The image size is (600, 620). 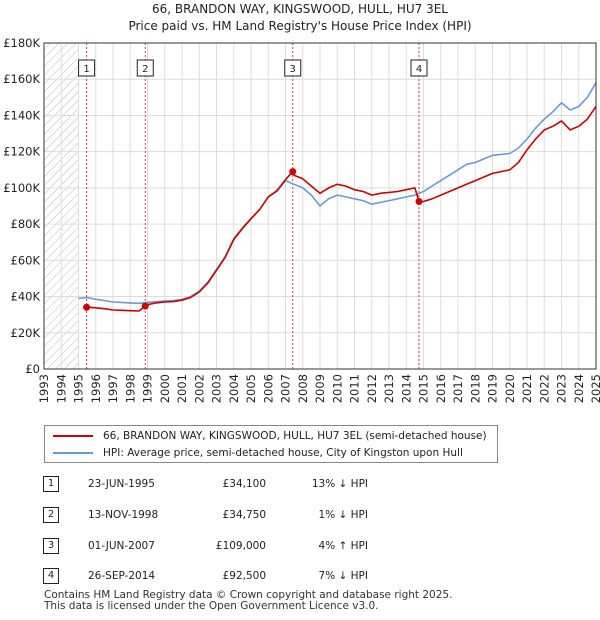 What do you see at coordinates (244, 484) in the screenshot?
I see `sale-price: £34,100` at bounding box center [244, 484].